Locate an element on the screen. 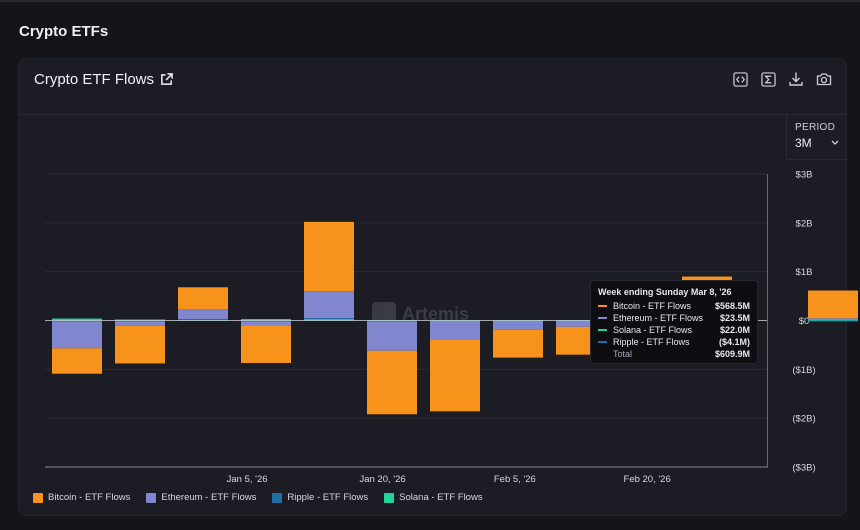 The image size is (860, 530). tooltip-series-name: Ripple - ETF Flows is located at coordinates (651, 342).